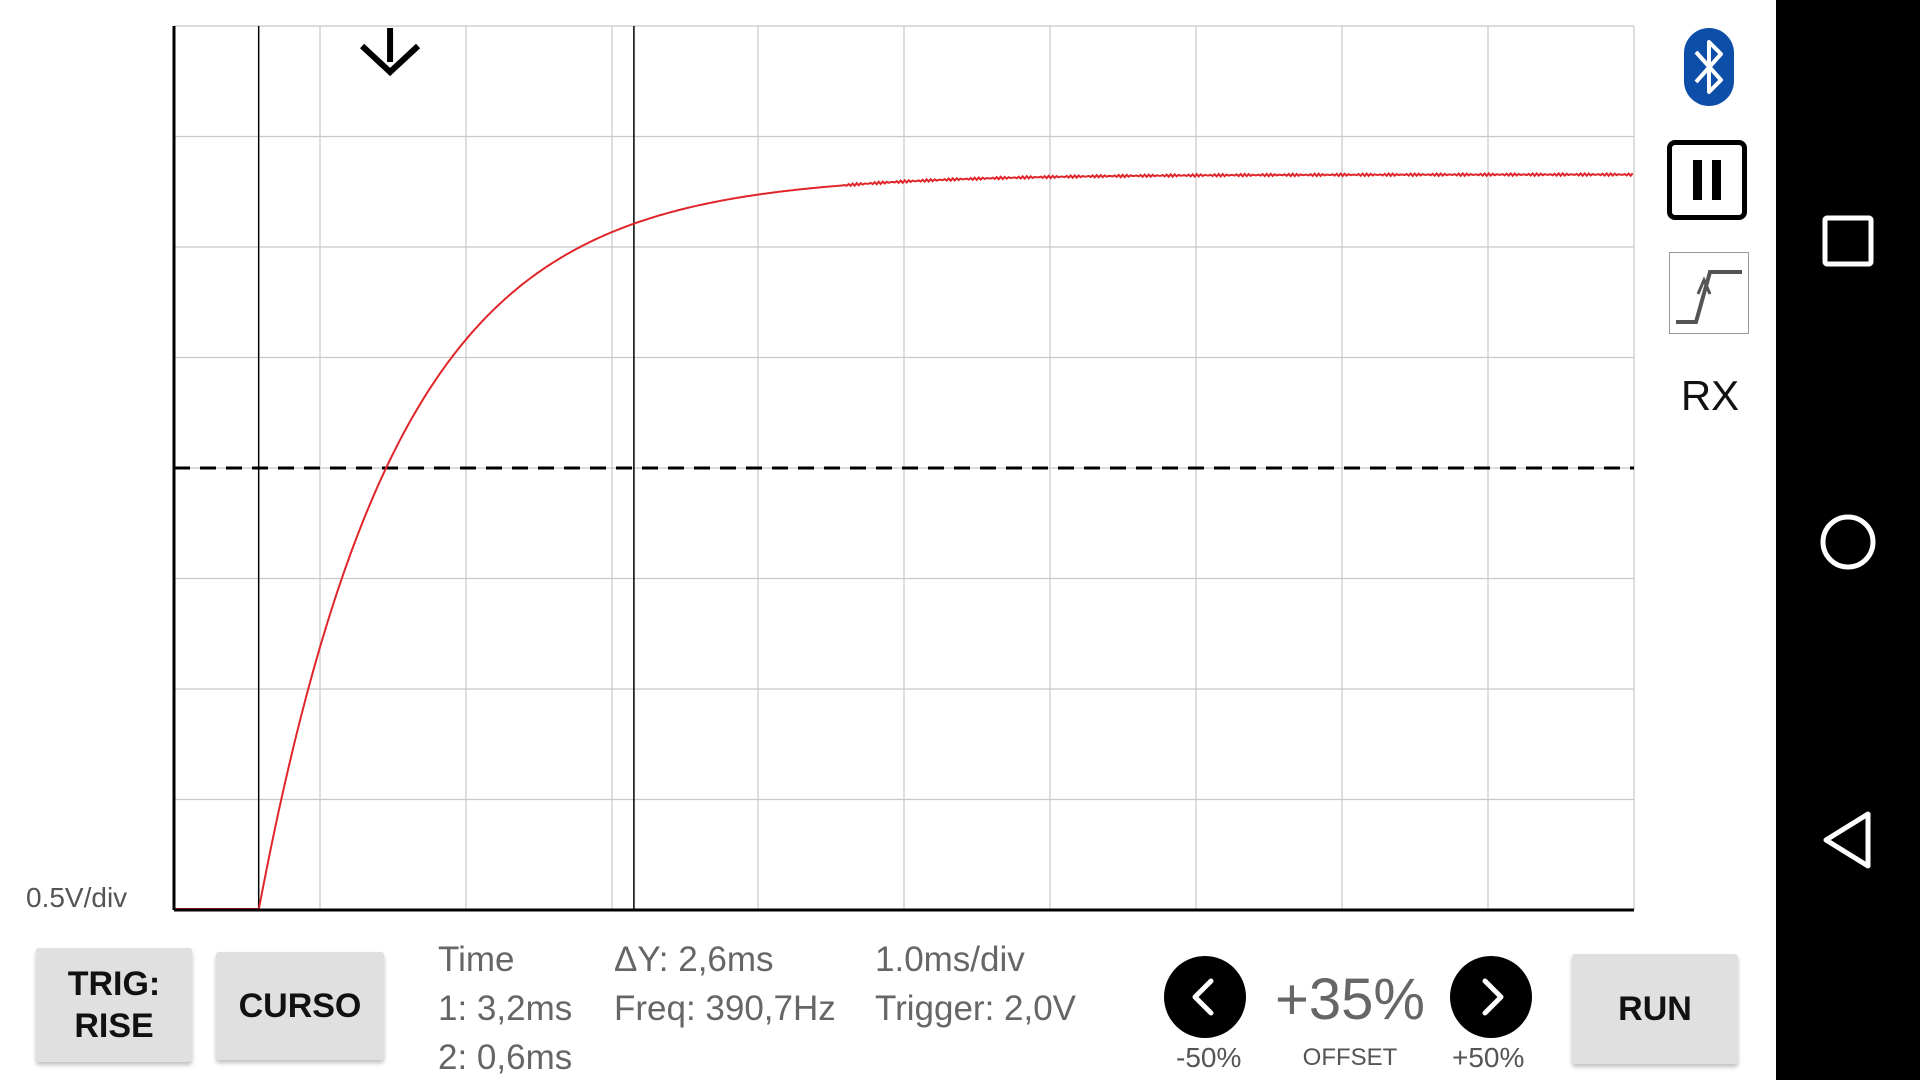 This screenshot has height=1080, width=1920. Describe the element at coordinates (1655, 1009) in the screenshot. I see `run-button: RUN` at that location.